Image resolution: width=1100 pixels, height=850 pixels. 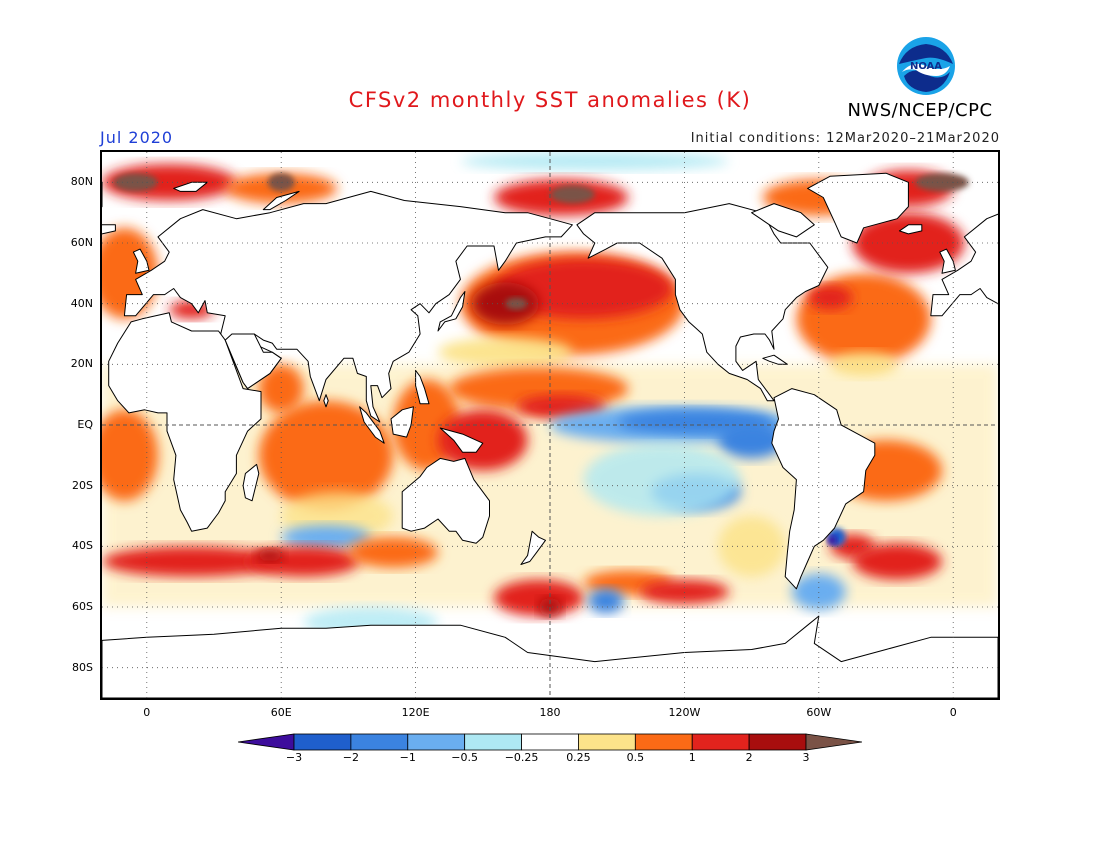 What do you see at coordinates (823, 489) in the screenshot?
I see `continent-south-america-wrap` at bounding box center [823, 489].